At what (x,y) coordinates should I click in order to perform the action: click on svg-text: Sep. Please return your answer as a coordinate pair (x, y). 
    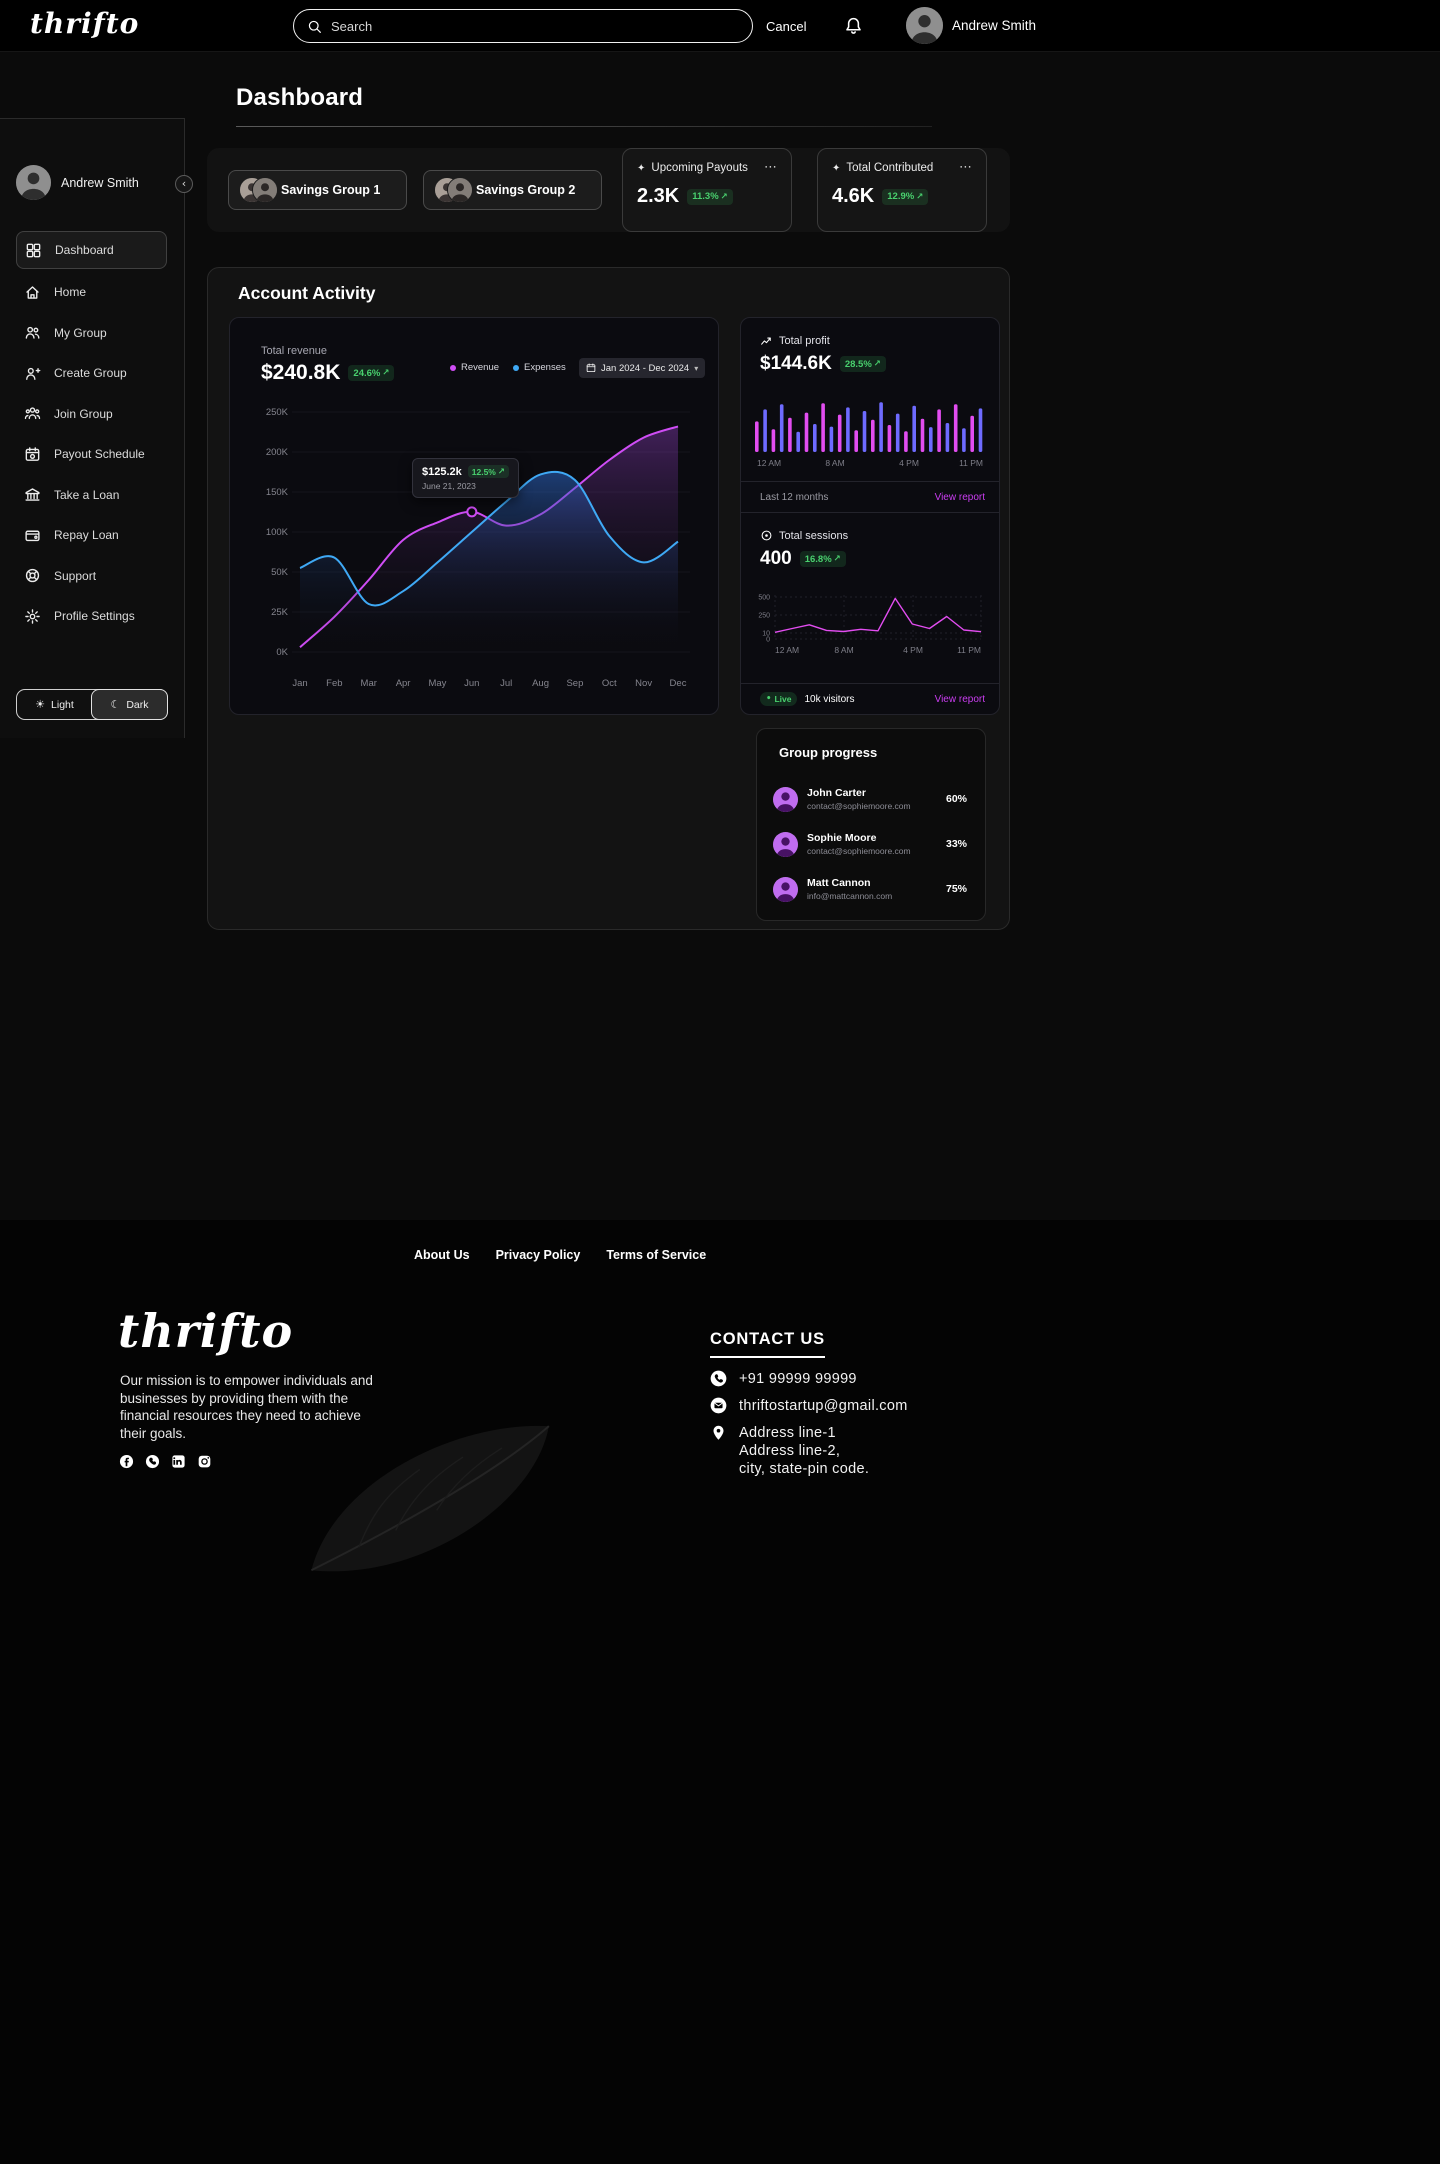
    Looking at the image, I should click on (574, 683).